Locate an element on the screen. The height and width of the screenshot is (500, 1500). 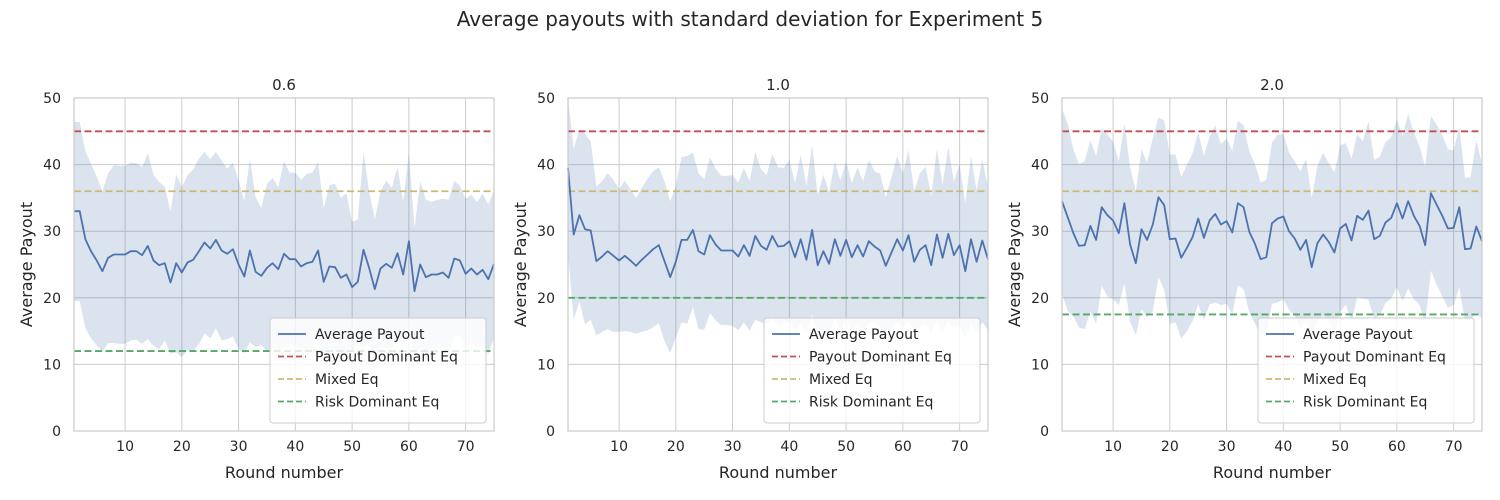
panel-title: 0.6 is located at coordinates (284, 85).